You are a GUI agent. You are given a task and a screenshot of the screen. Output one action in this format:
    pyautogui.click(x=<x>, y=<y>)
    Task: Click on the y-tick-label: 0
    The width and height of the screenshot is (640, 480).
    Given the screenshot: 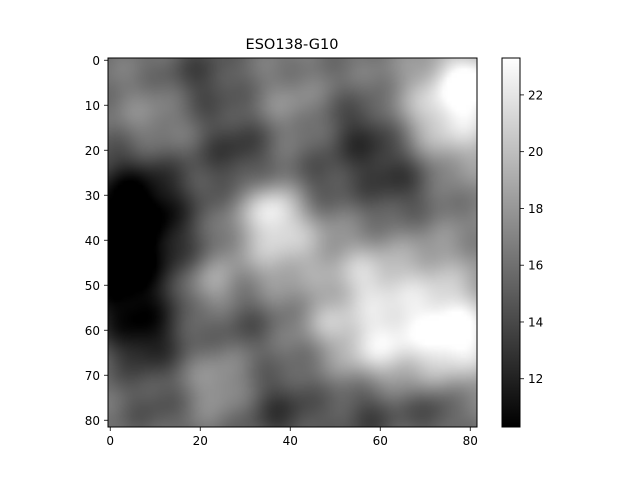 What is the action you would take?
    pyautogui.click(x=96, y=61)
    